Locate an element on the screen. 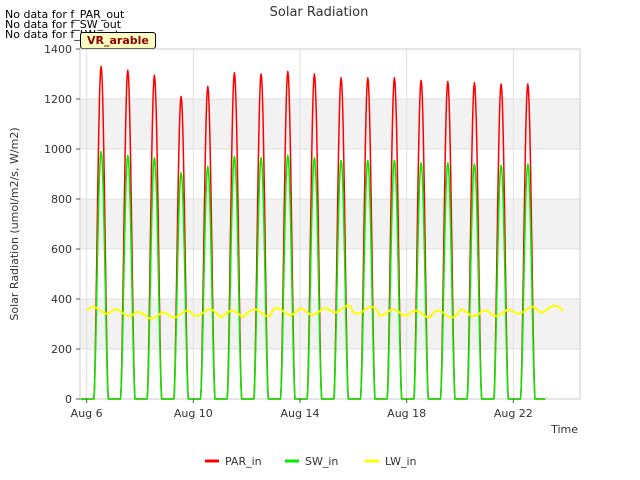 The height and width of the screenshot is (480, 640). y-axis-label: Solar Radiation (umol/m2/s, W/m2) is located at coordinates (14, 223).